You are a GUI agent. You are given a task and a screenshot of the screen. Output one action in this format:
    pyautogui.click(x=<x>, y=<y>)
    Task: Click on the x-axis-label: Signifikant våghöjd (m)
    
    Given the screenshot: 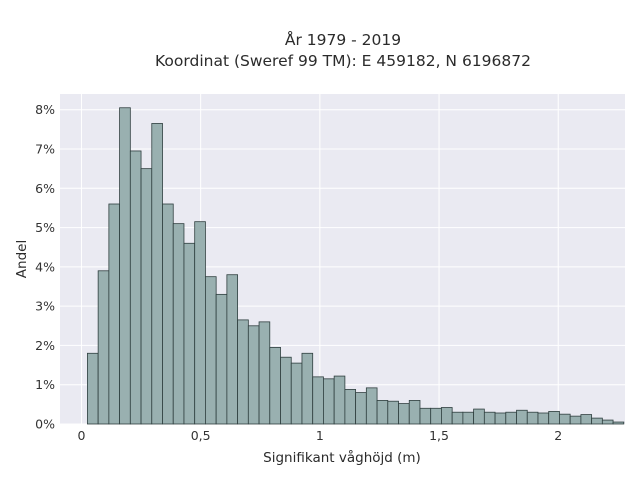 What is the action you would take?
    pyautogui.click(x=342, y=457)
    